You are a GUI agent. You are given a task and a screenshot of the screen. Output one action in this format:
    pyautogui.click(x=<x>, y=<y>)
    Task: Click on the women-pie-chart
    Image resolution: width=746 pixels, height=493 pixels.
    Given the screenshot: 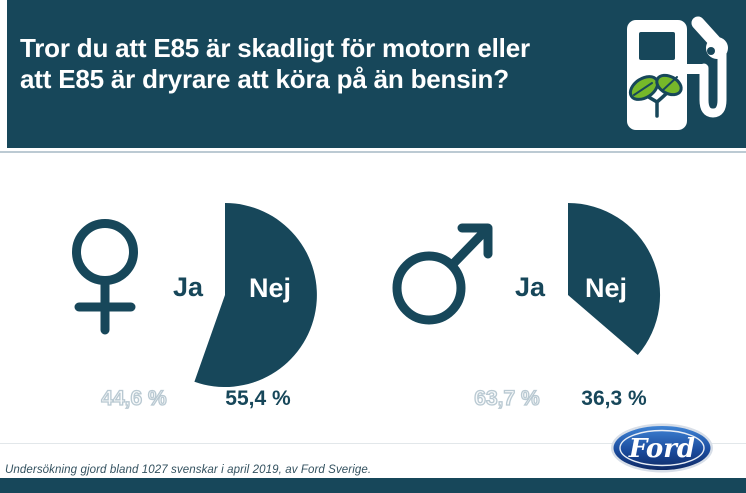 What is the action you would take?
    pyautogui.click(x=255, y=295)
    